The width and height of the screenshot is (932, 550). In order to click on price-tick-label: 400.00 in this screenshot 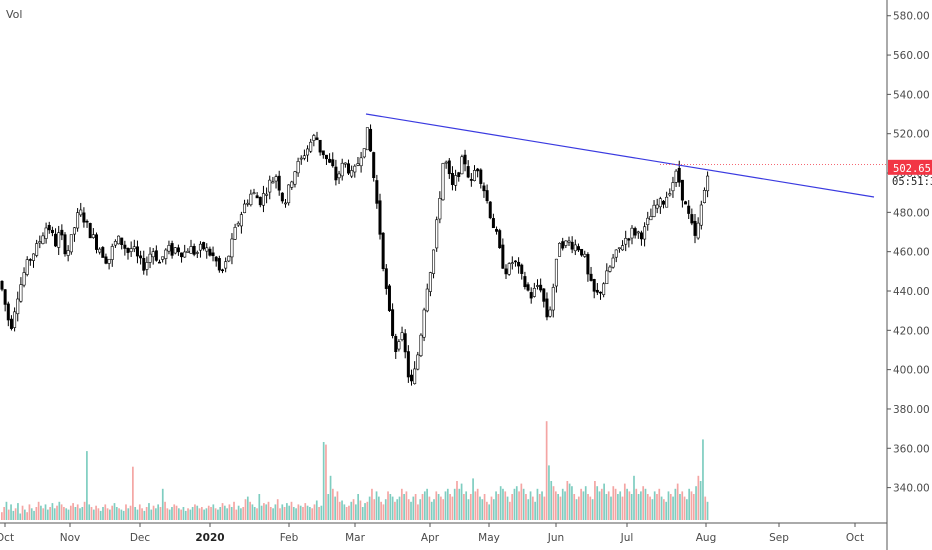, I will do `click(911, 371)`.